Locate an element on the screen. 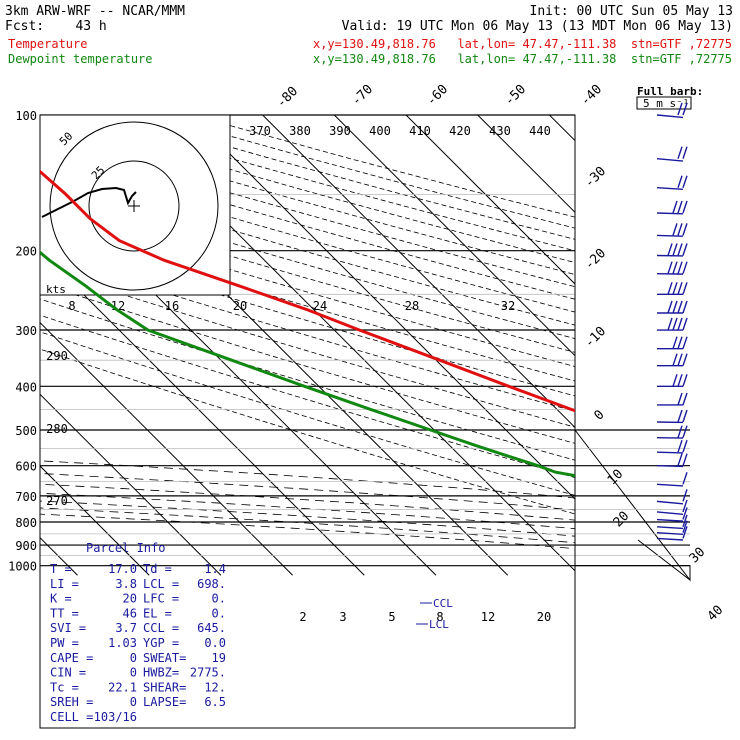 The height and width of the screenshot is (740, 740). parcel-info-cell: Tc = is located at coordinates (64, 687).